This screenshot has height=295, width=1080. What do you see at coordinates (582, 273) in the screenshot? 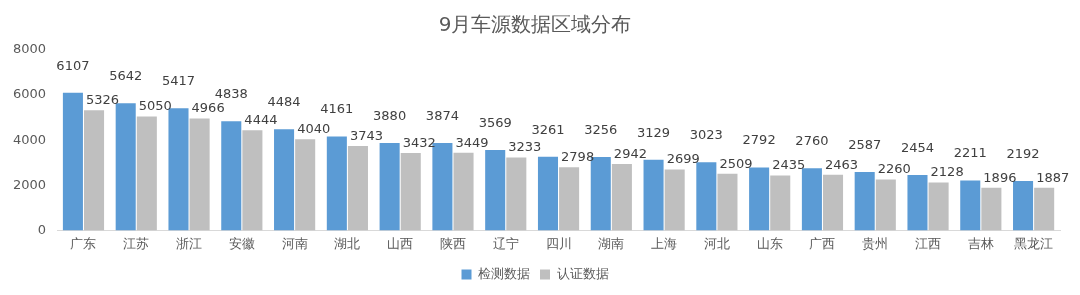
I see `legend-label: 认证数据` at bounding box center [582, 273].